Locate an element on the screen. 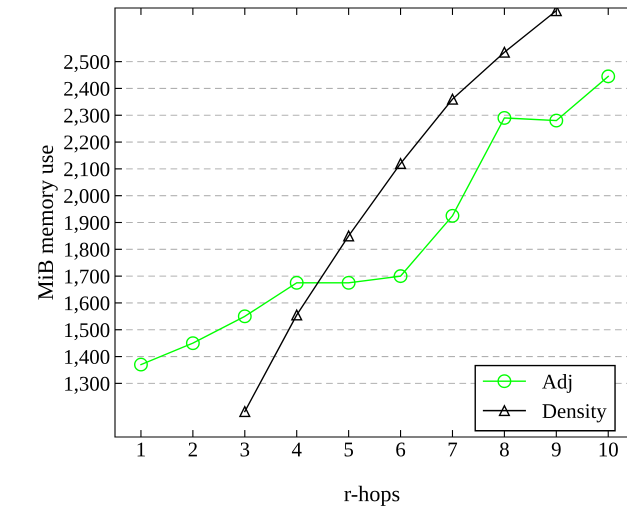 This screenshot has width=627, height=512. x-tick-label: 8 is located at coordinates (504, 449).